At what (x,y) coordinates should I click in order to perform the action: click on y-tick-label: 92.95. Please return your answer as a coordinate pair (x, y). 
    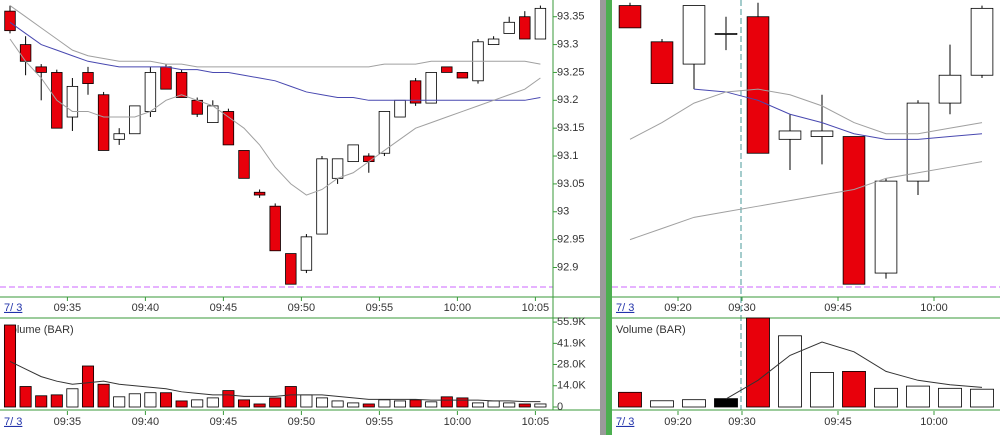
    Looking at the image, I should click on (571, 240).